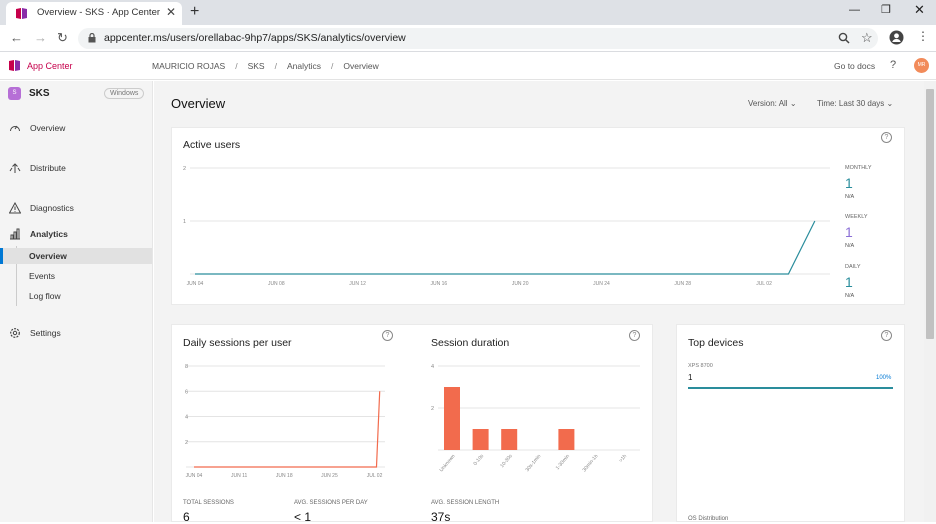 The image size is (936, 524). Describe the element at coordinates (930, 214) in the screenshot. I see `scrollbar-thumb` at that location.